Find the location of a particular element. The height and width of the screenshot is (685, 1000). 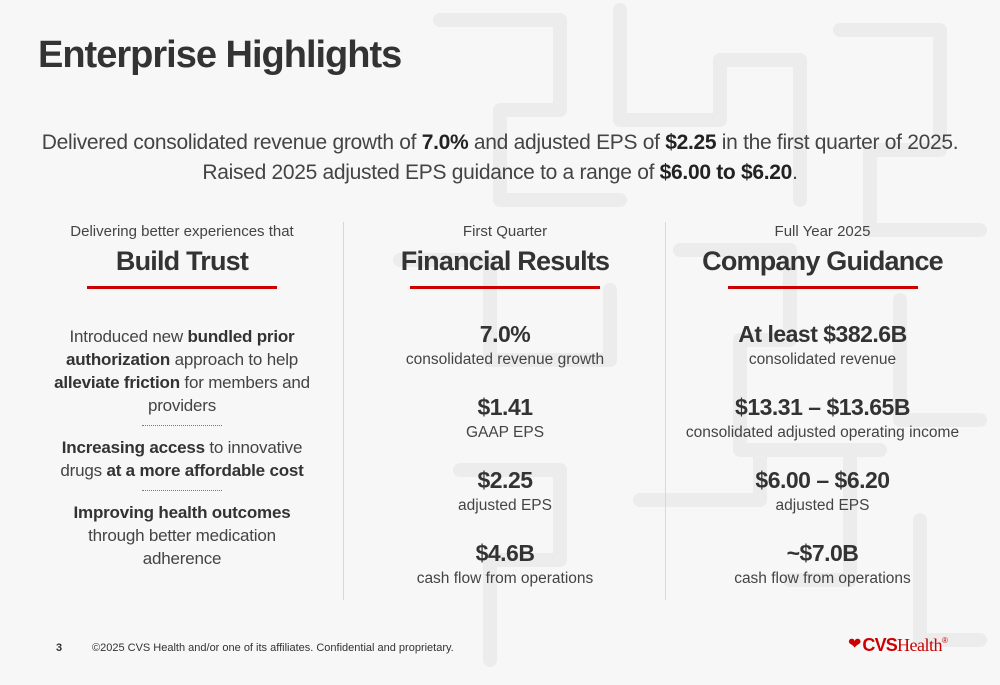

metric-item: ~$7.0B cash flow from operations is located at coordinates (822, 575).